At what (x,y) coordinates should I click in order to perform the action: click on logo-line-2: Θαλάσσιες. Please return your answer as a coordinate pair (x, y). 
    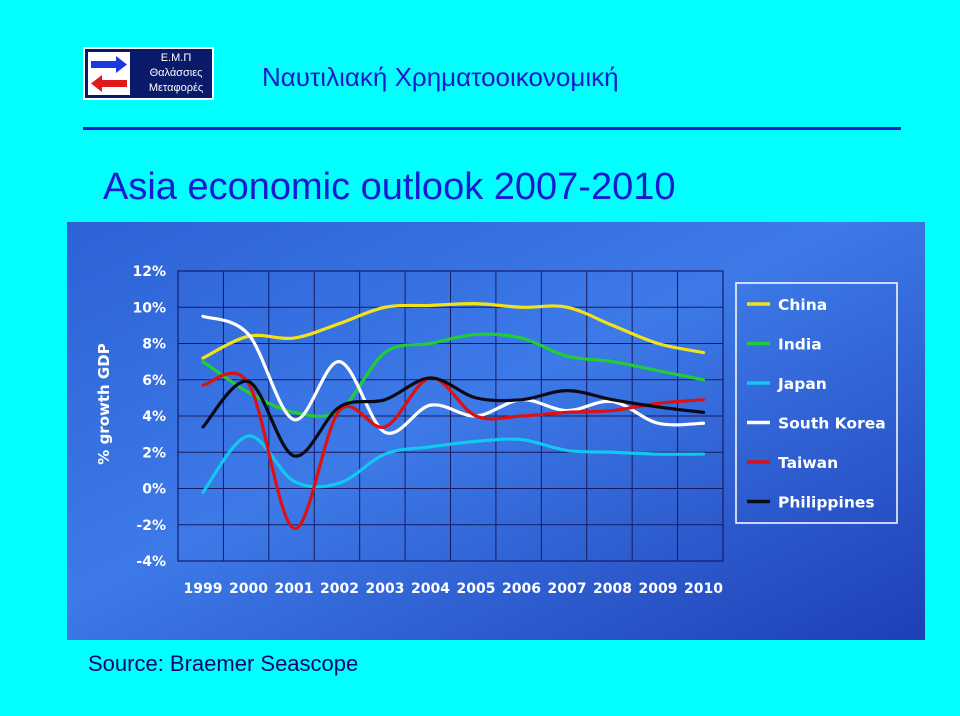
    Looking at the image, I should click on (176, 73).